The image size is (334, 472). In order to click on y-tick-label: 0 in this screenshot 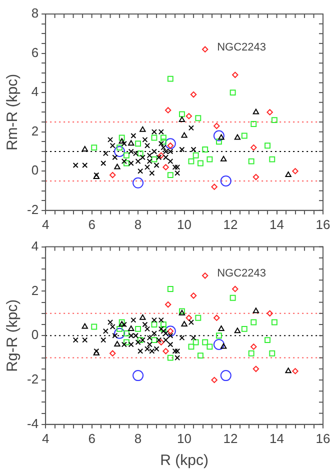, I will do `click(35, 334)`.